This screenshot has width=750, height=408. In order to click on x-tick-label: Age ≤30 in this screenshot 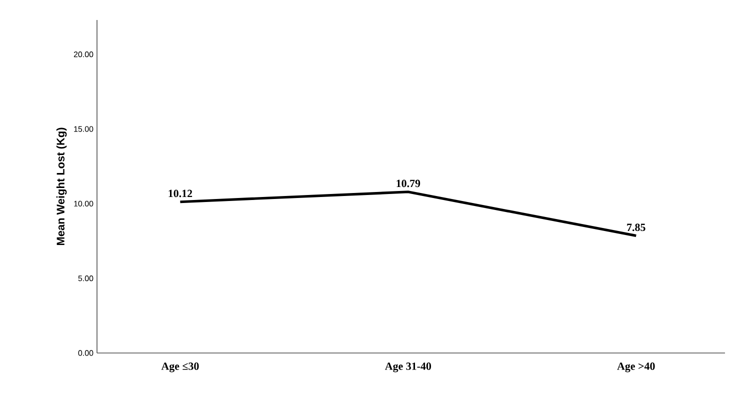, I will do `click(180, 367)`.